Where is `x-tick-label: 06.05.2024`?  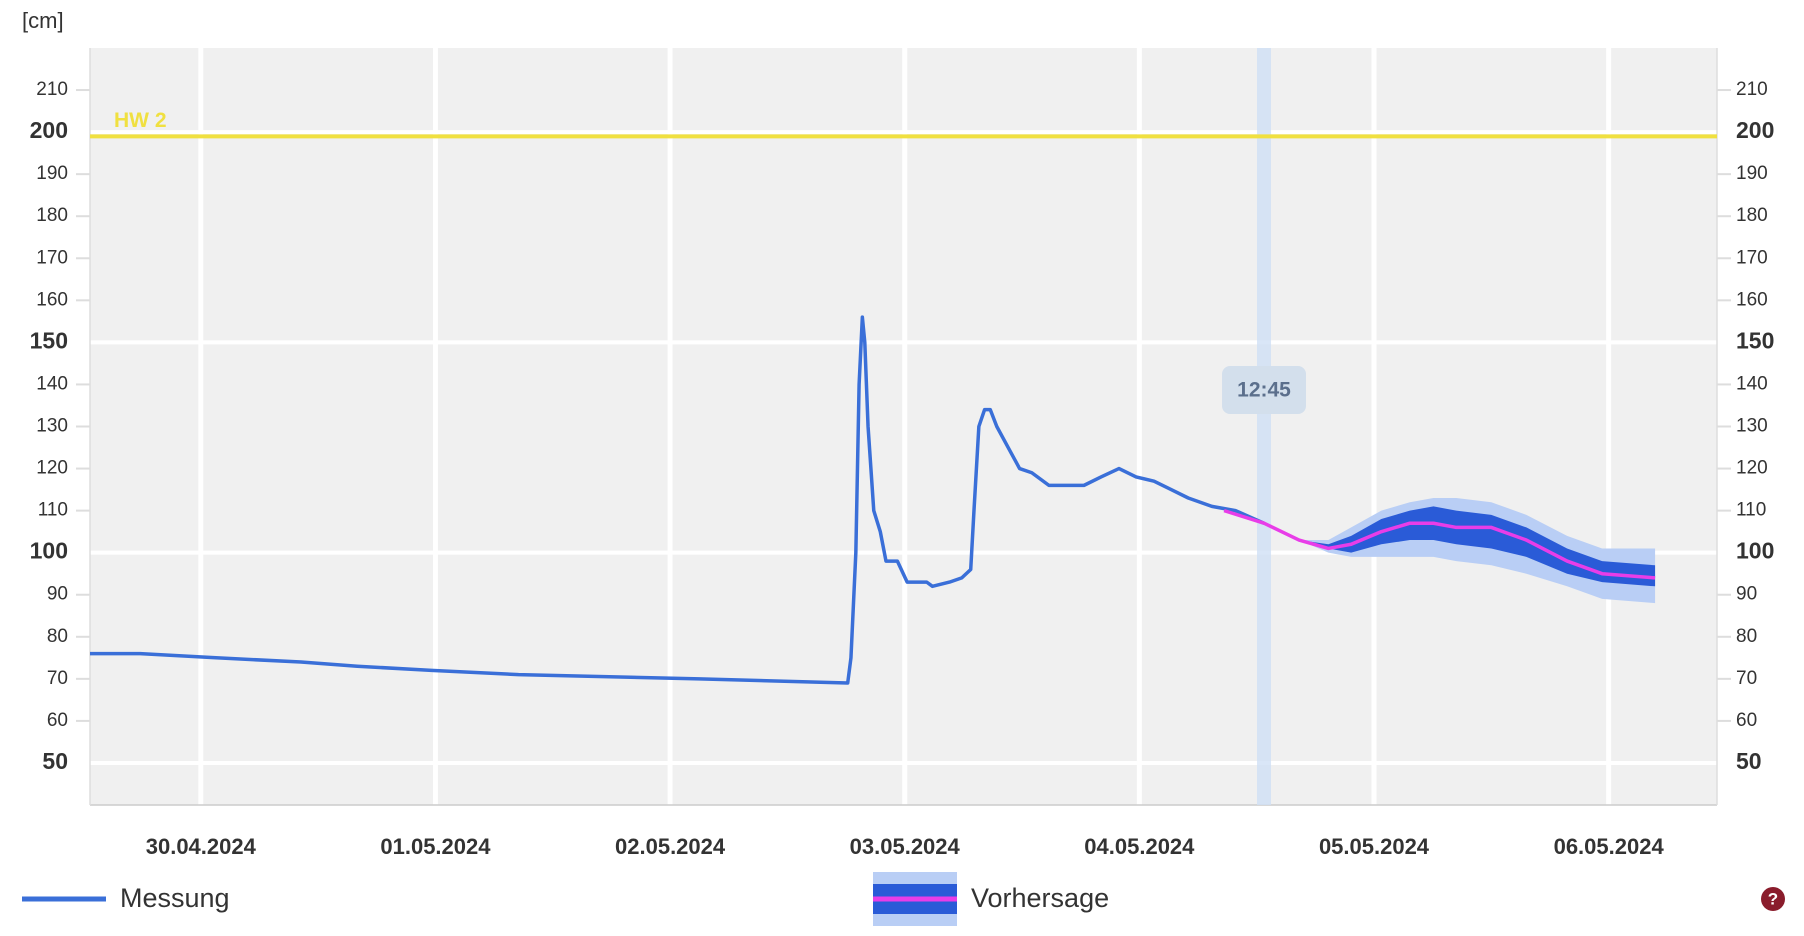
x-tick-label: 06.05.2024 is located at coordinates (1609, 846).